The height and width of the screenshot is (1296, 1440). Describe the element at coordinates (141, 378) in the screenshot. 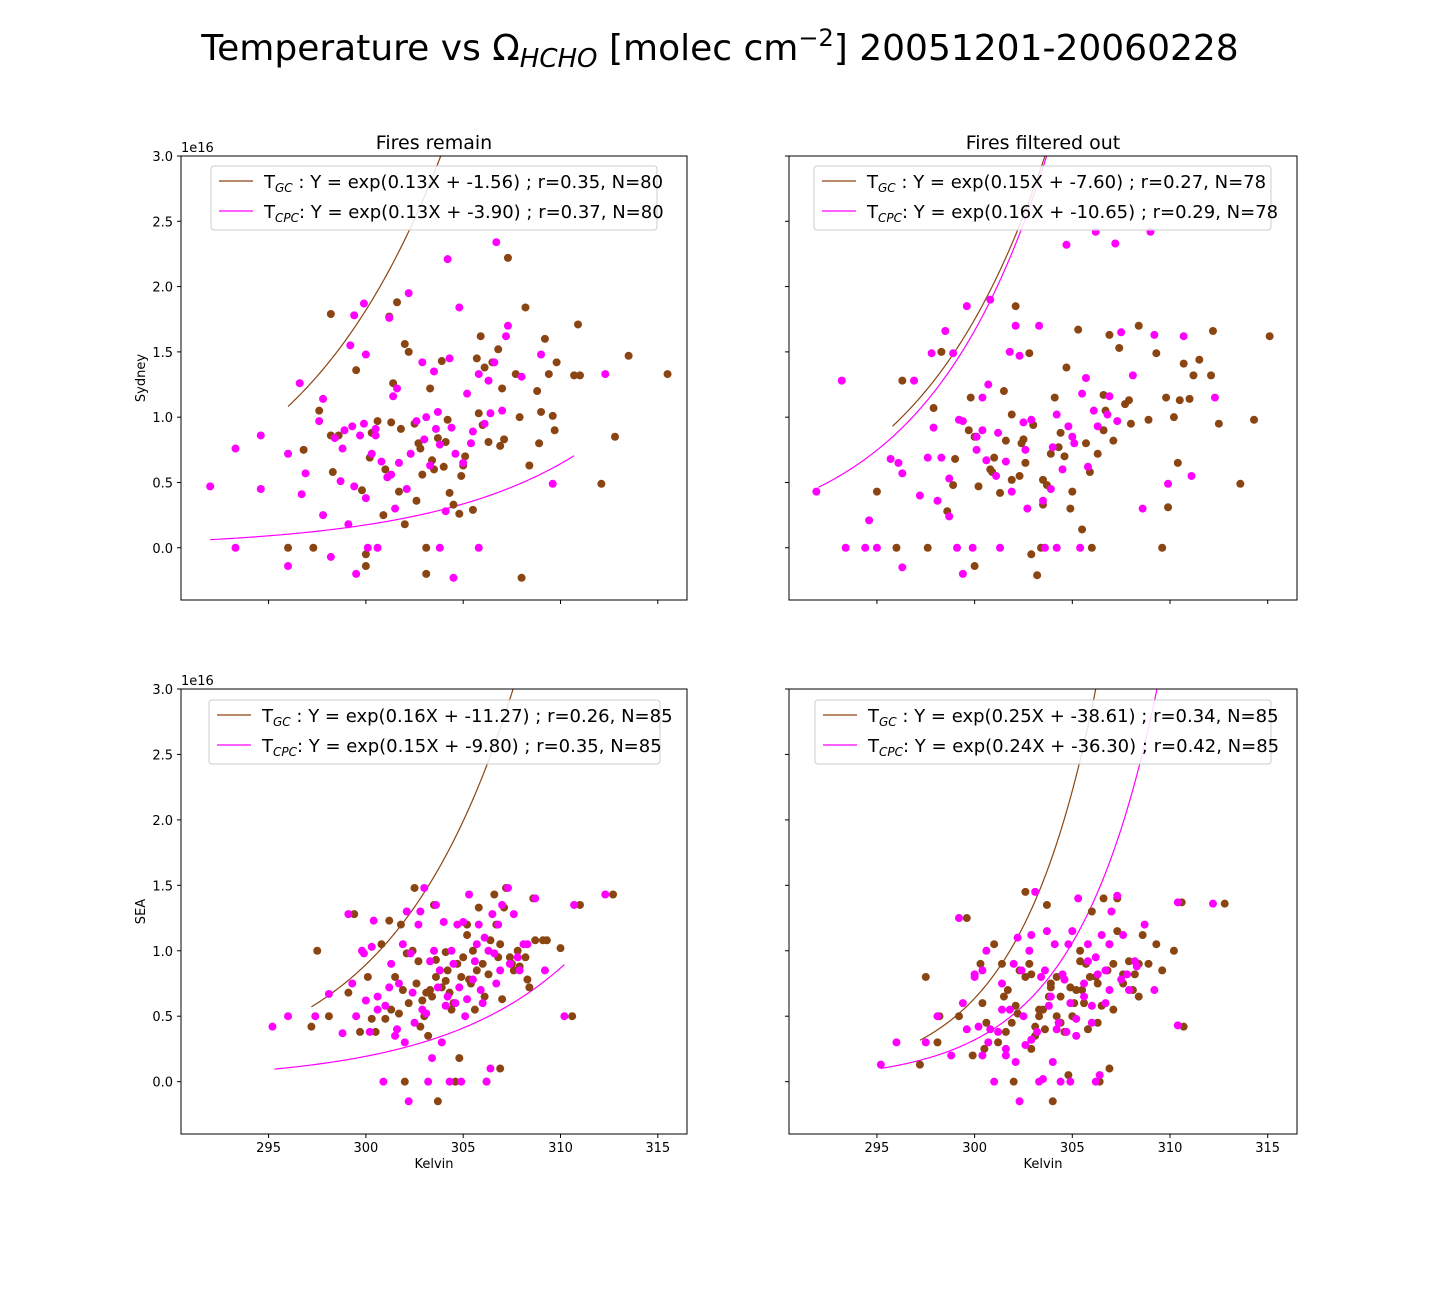

I see `y-axis-label: Sydney` at that location.